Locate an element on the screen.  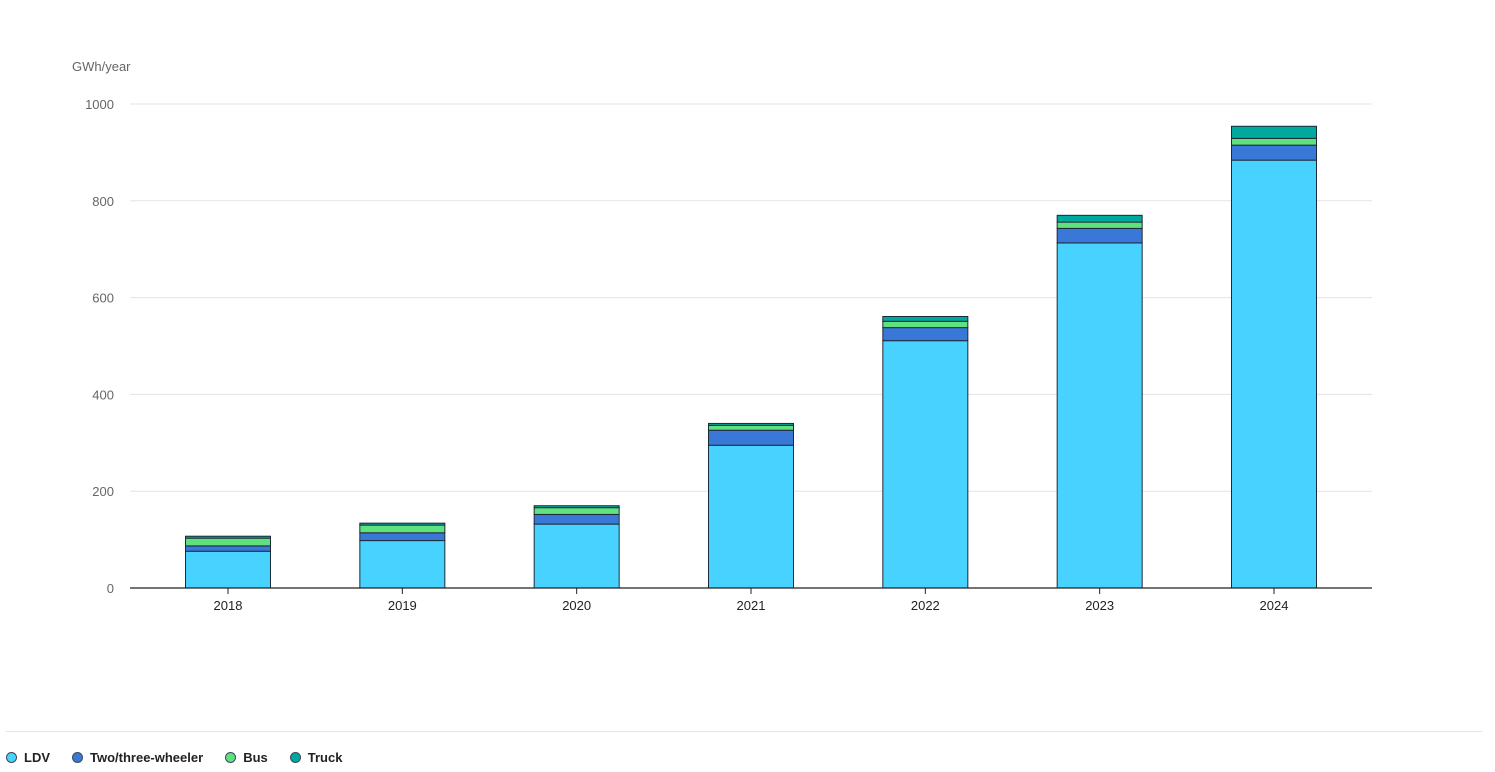
x-axis-ticks: 2018 2019 2020 2021 2022 2023 2024 is located at coordinates (751, 600).